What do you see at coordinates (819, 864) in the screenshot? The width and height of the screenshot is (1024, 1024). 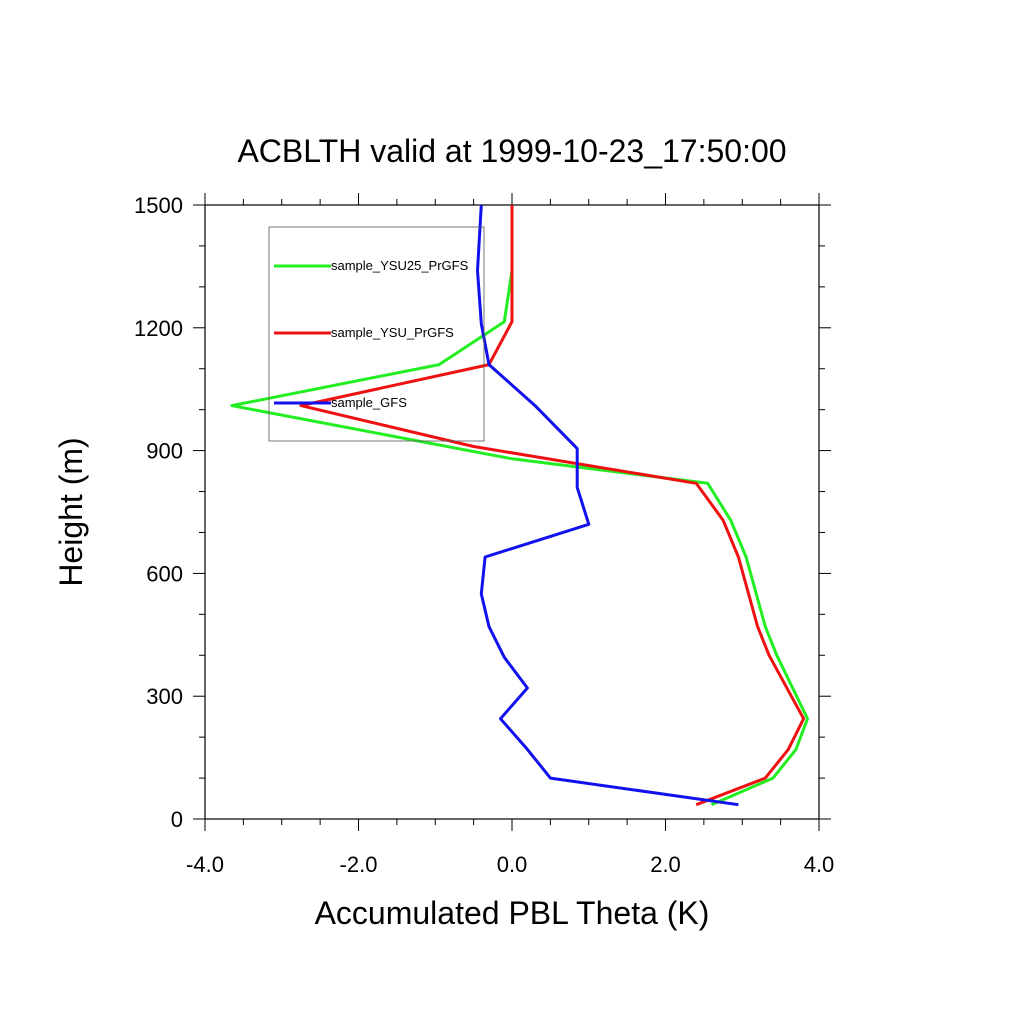 I see `x-tick-label: 4.0` at bounding box center [819, 864].